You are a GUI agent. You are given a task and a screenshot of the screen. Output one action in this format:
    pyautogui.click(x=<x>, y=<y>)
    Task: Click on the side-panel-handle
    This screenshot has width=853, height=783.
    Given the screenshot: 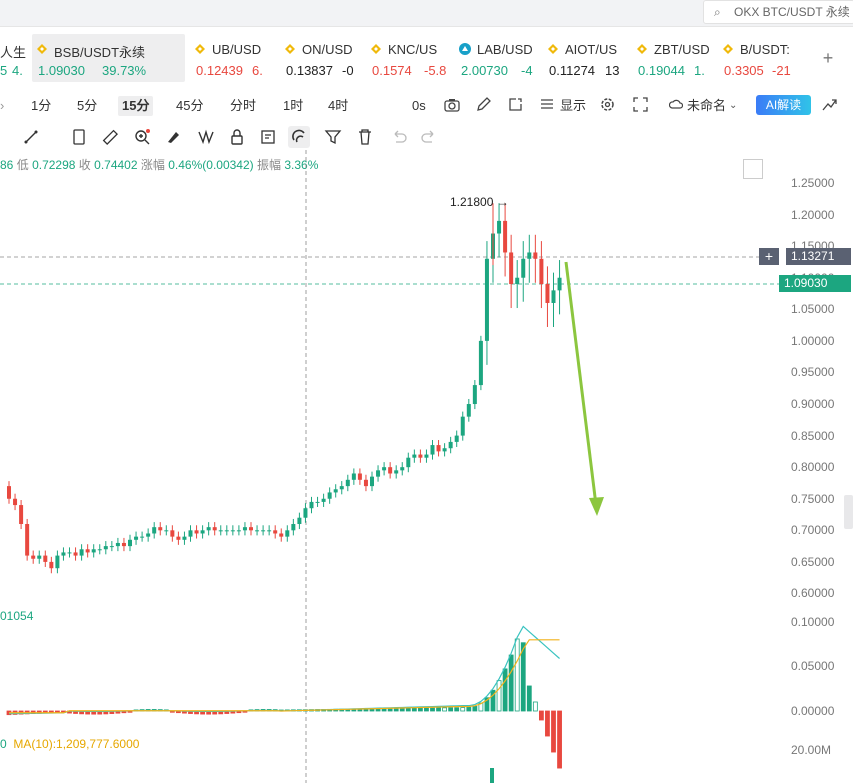 What is the action you would take?
    pyautogui.click(x=848, y=512)
    